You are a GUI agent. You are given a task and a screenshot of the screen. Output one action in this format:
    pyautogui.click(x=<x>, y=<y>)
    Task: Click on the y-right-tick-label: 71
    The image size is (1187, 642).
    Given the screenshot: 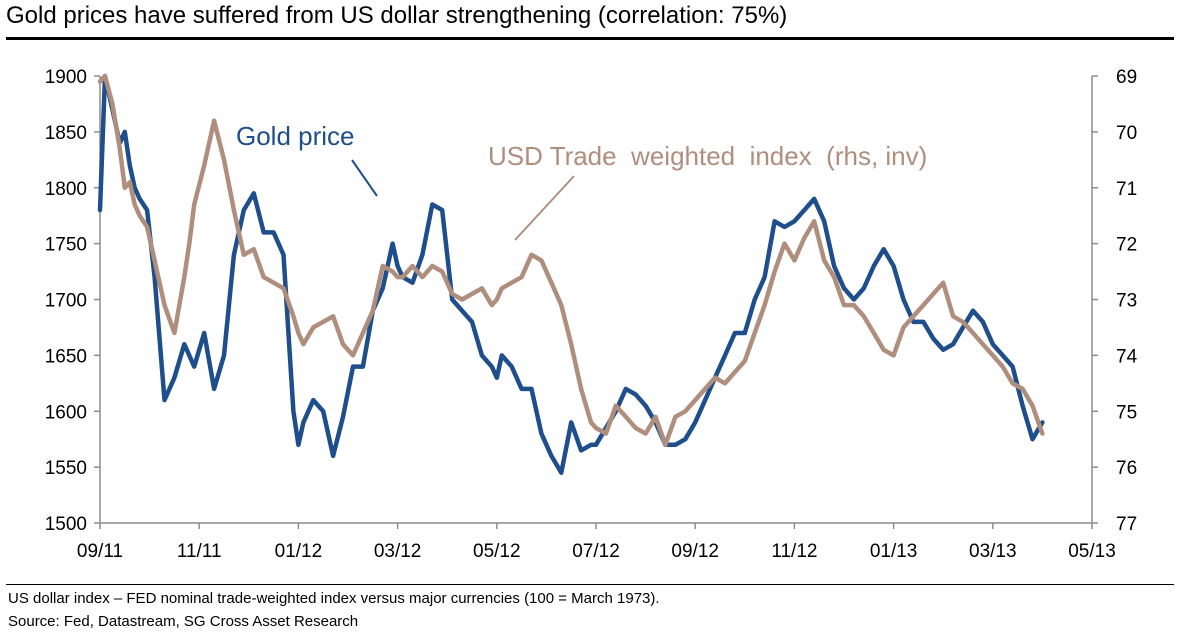 What is the action you would take?
    pyautogui.click(x=1126, y=189)
    